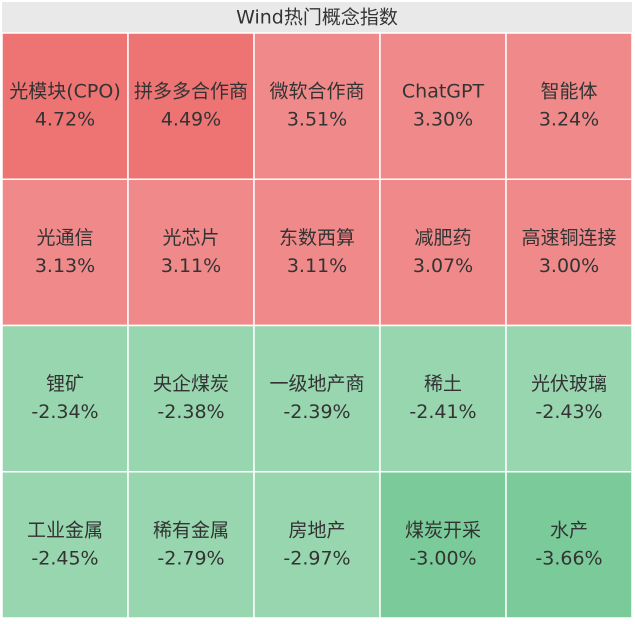 This screenshot has height=624, width=635. I want to click on cell-name: 光模块(CPO), so click(65, 92).